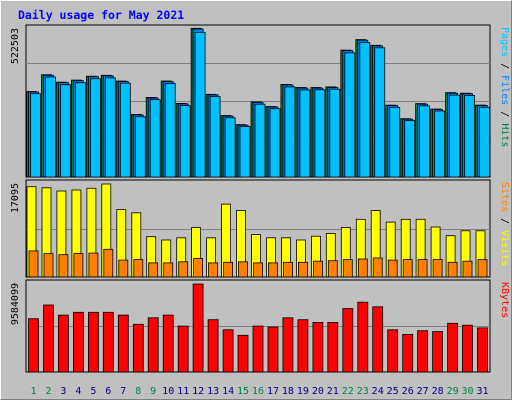 The height and width of the screenshot is (400, 512). I want to click on x-tick-label-day-11: 11, so click(183, 391).